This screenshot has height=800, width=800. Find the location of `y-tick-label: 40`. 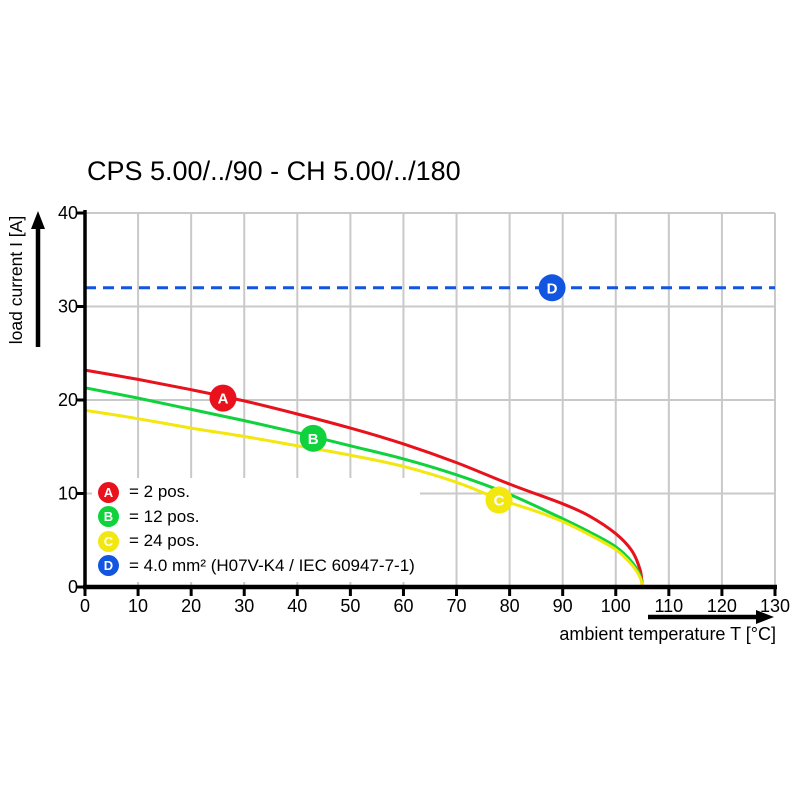

y-tick-label: 40 is located at coordinates (68, 213).